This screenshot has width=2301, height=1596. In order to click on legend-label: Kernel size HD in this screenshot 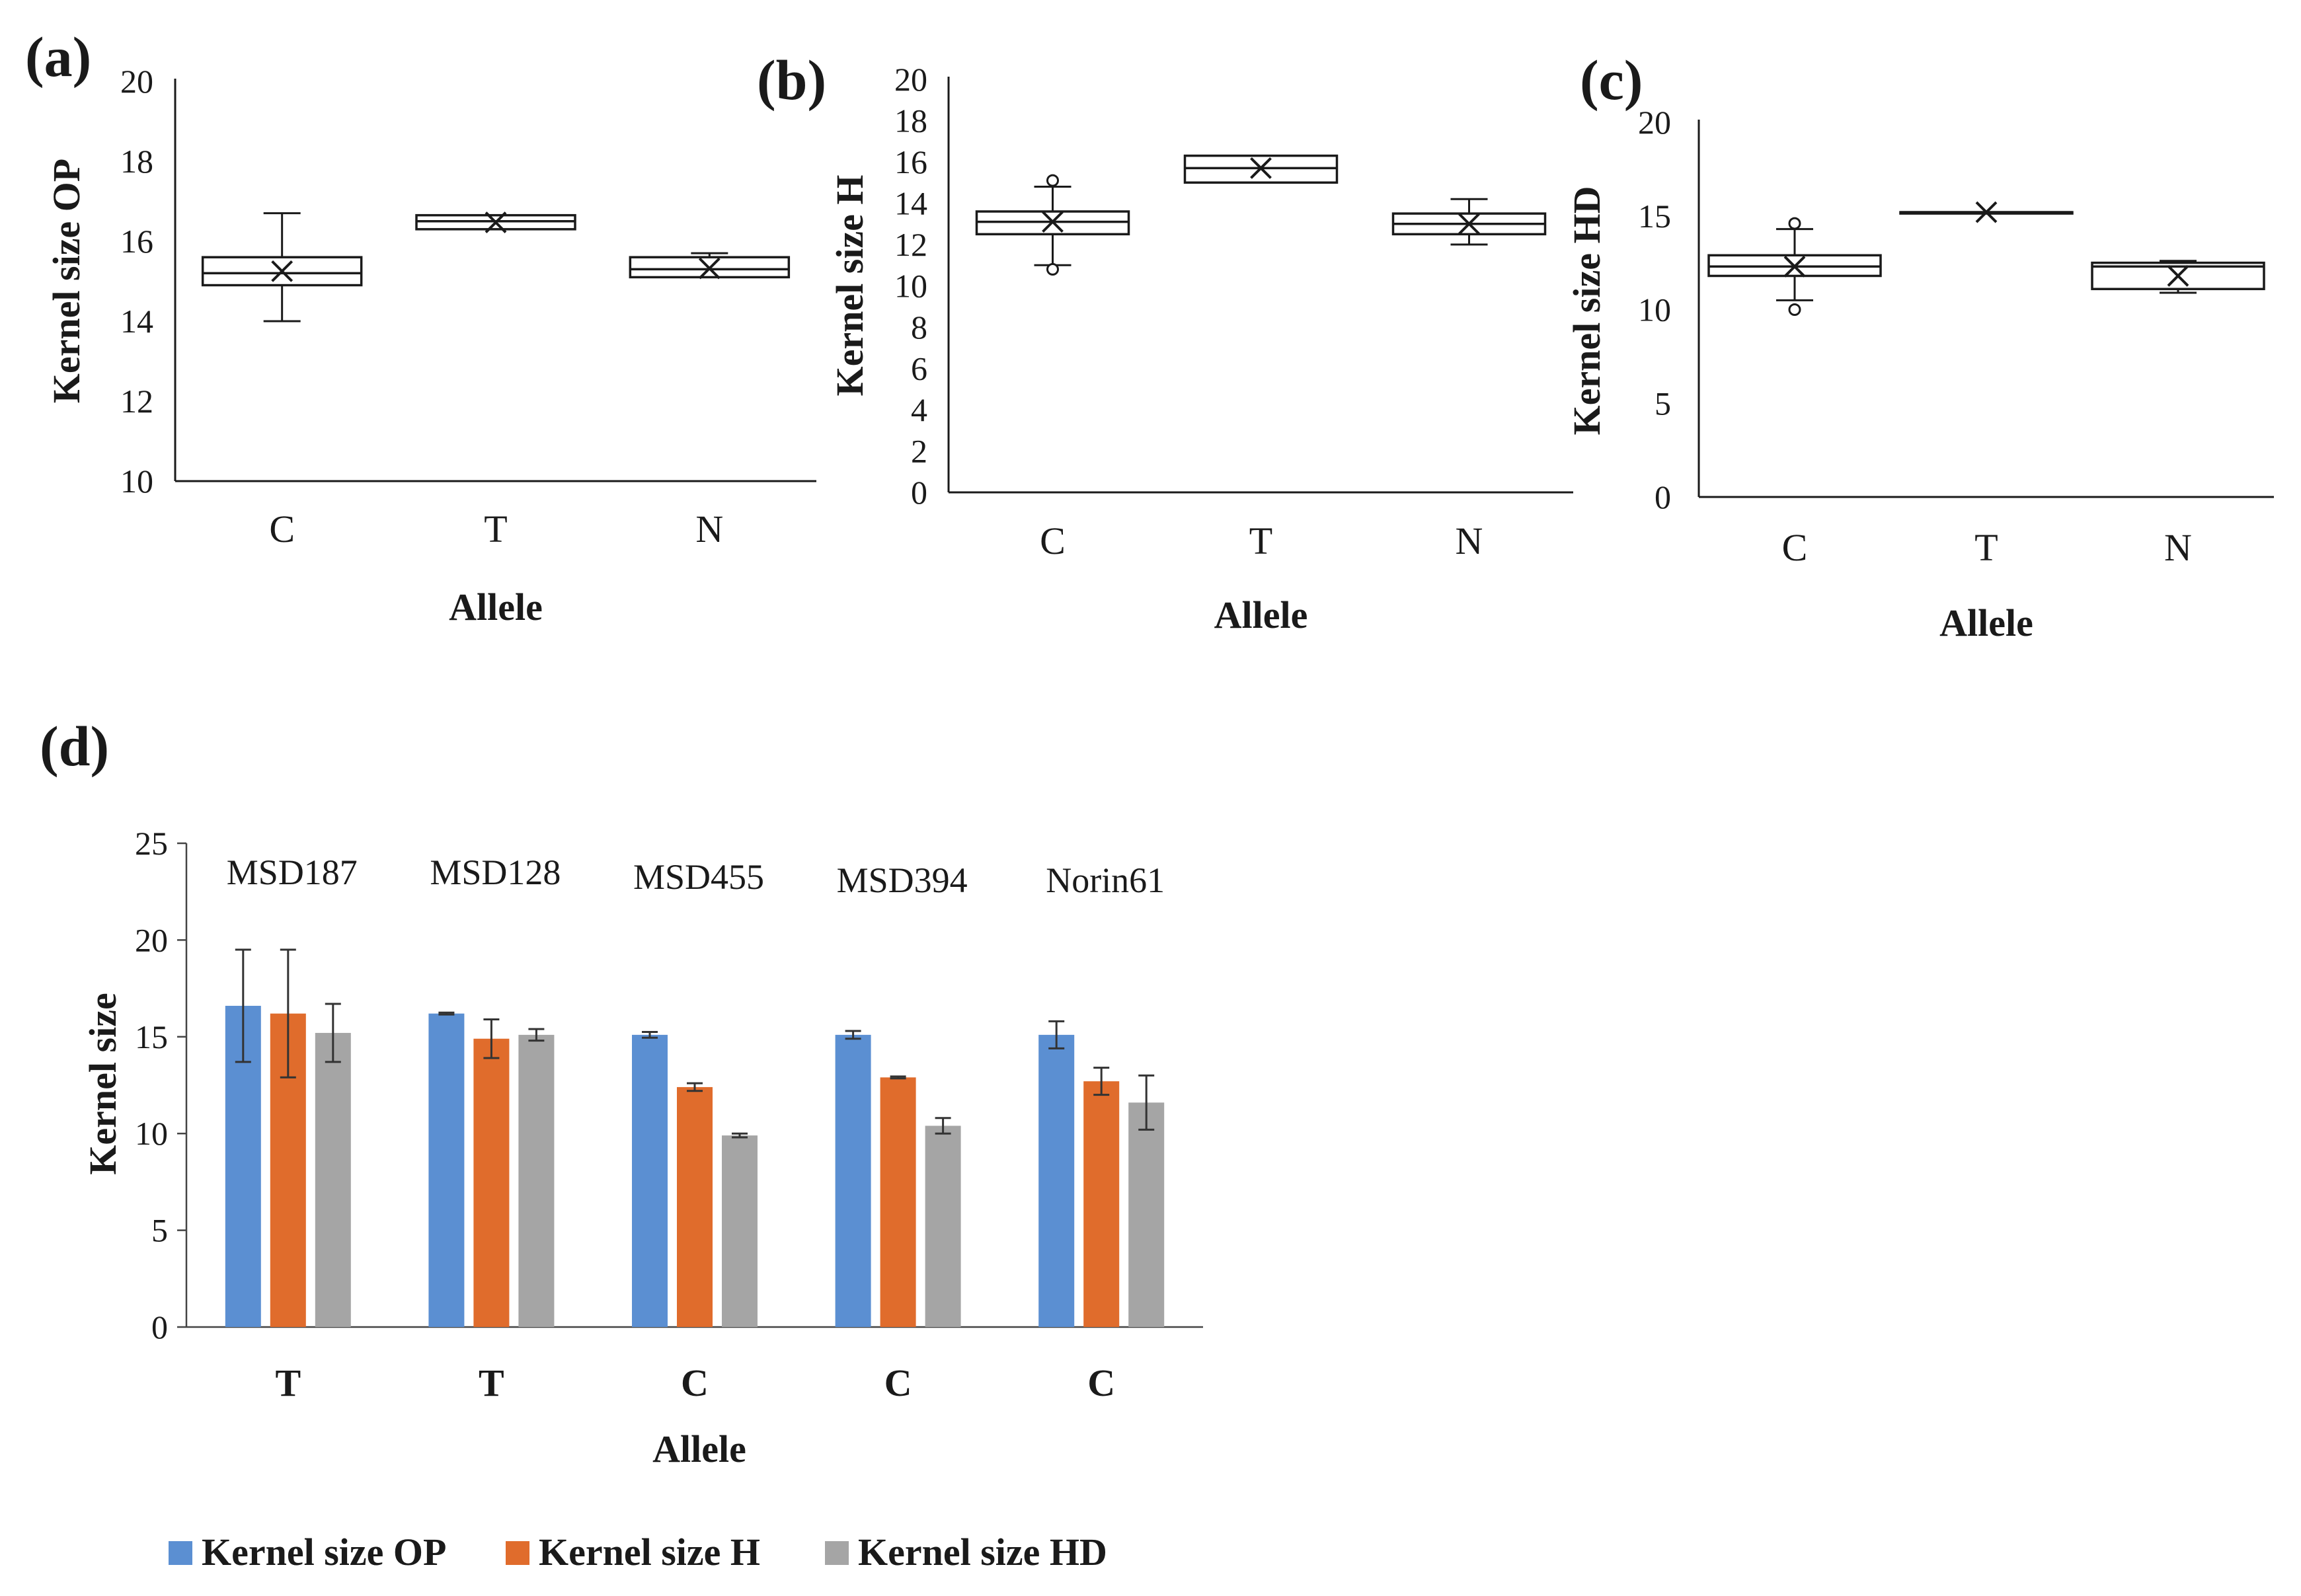, I will do `click(982, 1552)`.